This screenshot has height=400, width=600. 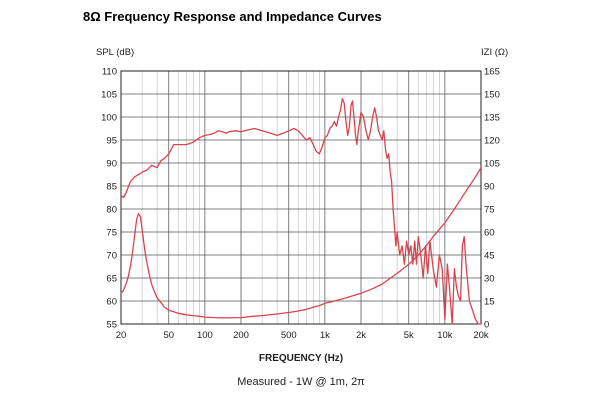 What do you see at coordinates (481, 335) in the screenshot?
I see `x-tick-label: 20k` at bounding box center [481, 335].